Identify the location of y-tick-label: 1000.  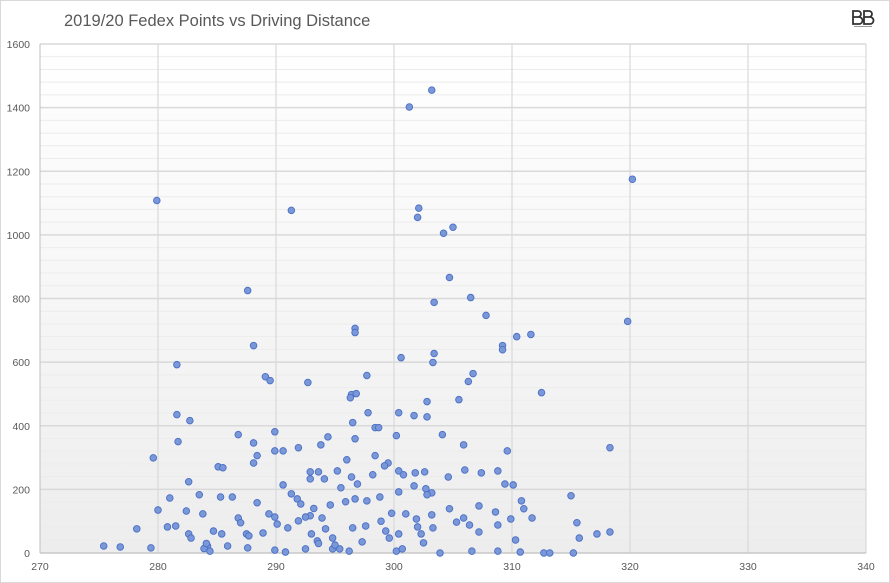
(19, 236).